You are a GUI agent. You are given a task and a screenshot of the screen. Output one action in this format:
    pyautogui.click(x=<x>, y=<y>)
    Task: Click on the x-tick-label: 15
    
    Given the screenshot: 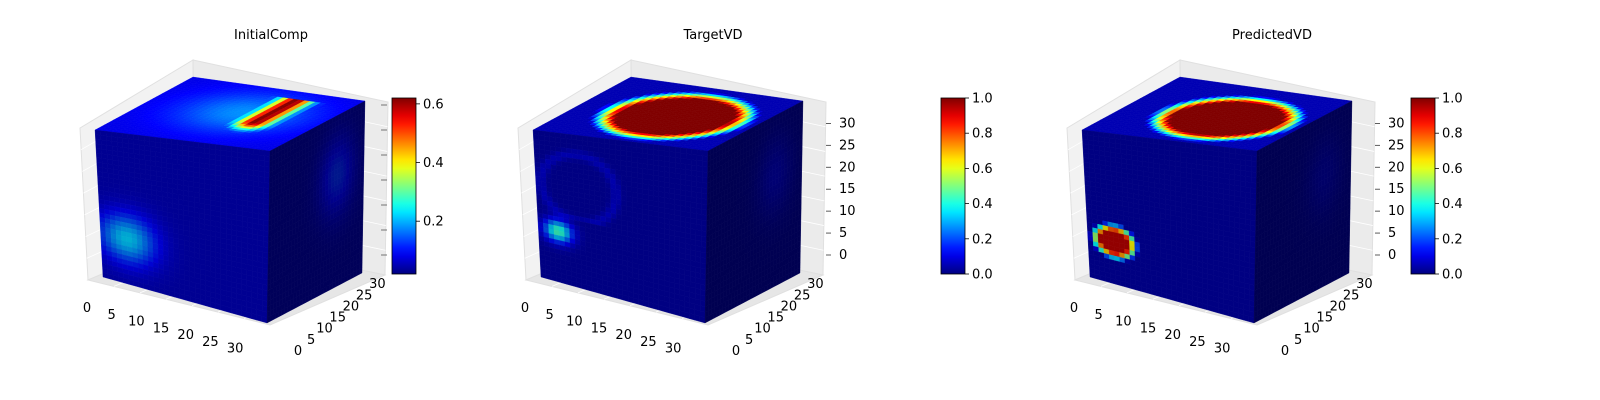 What is the action you would take?
    pyautogui.click(x=161, y=328)
    